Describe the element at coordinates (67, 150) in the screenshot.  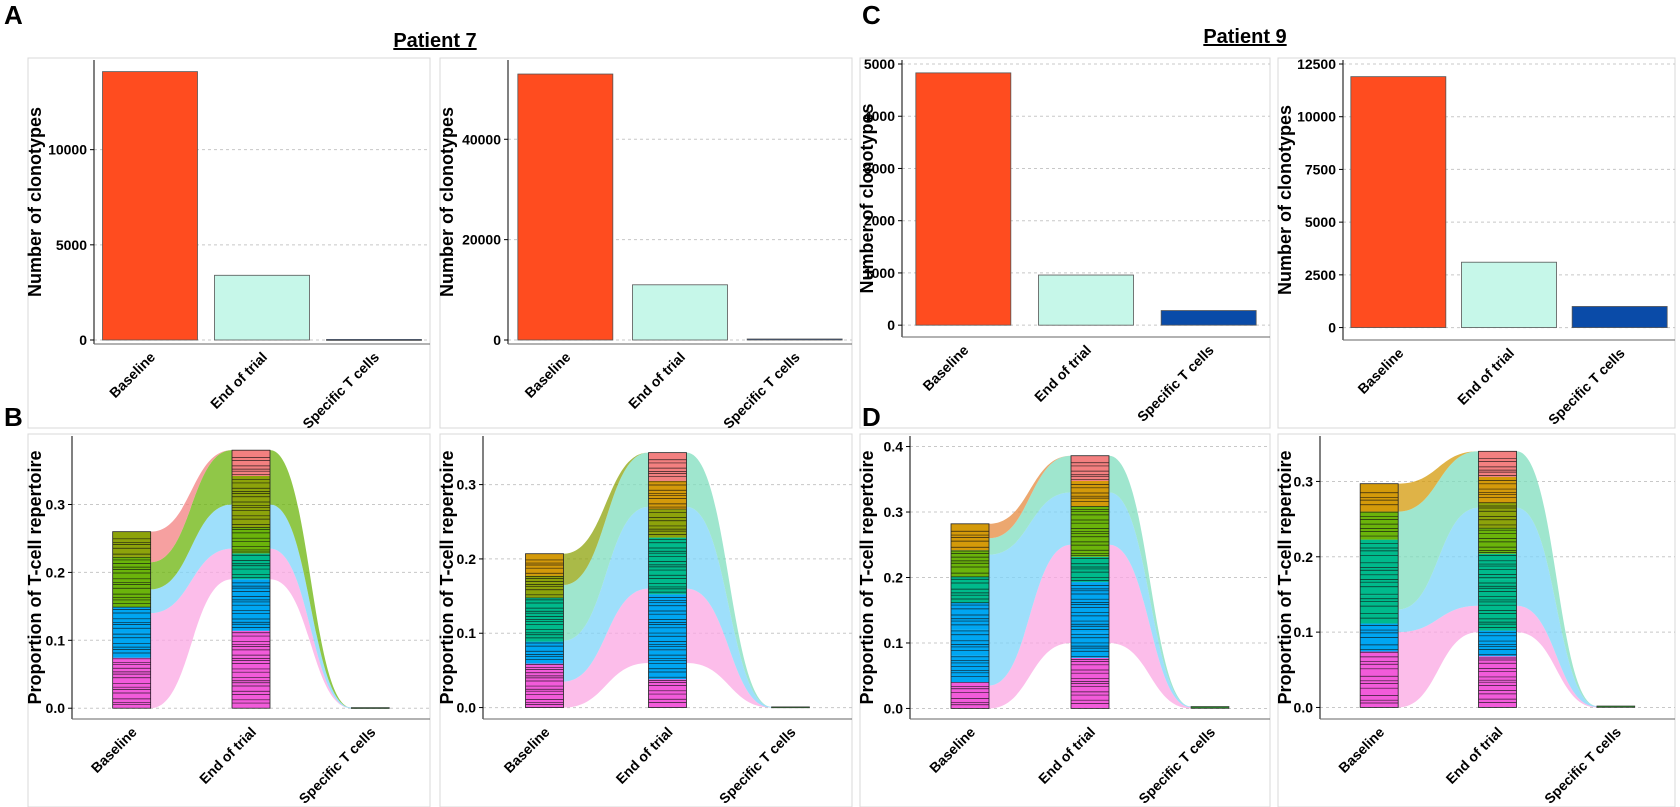
I see `y-tick-label: 10000` at that location.